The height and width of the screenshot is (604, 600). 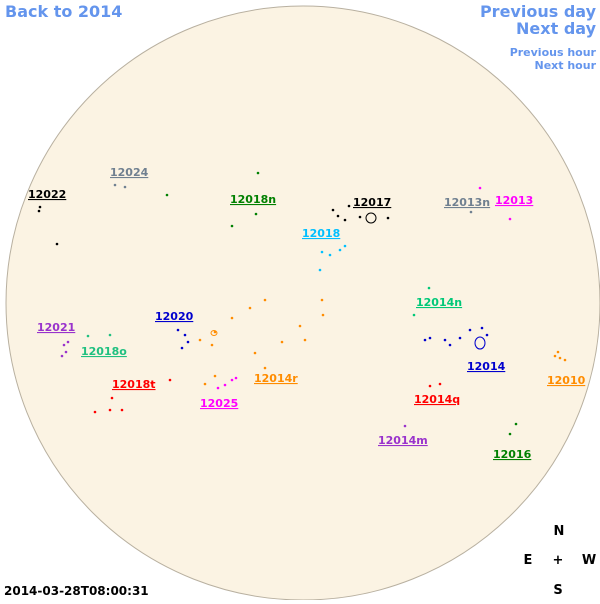 I want to click on timestamp: 2014-03-28T08:00:31, so click(x=76, y=591).